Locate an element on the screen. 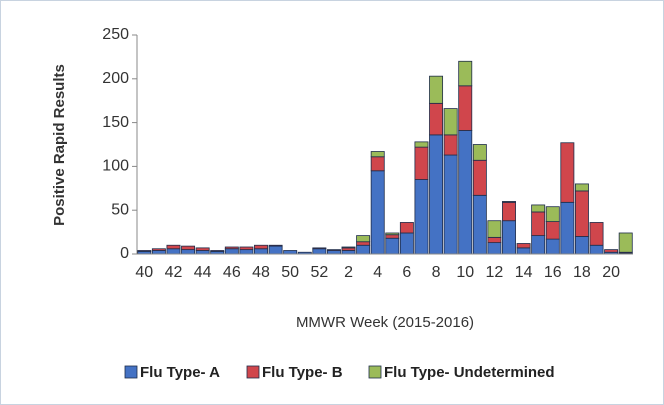 Image resolution: width=664 pixels, height=405 pixels. x-tick-label: 12 is located at coordinates (495, 272).